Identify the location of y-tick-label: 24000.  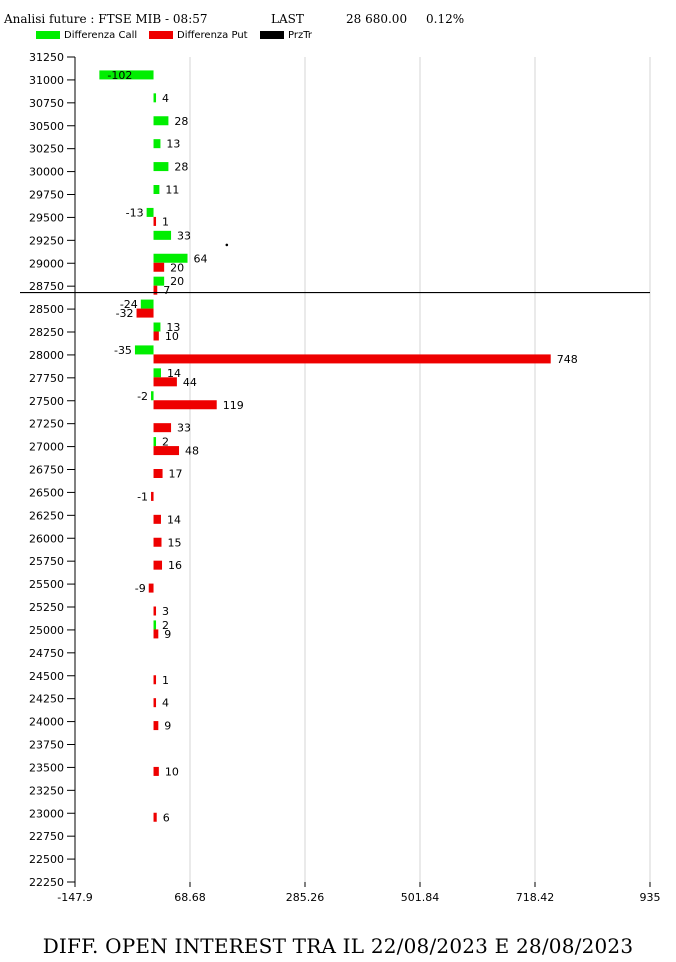
(46, 722).